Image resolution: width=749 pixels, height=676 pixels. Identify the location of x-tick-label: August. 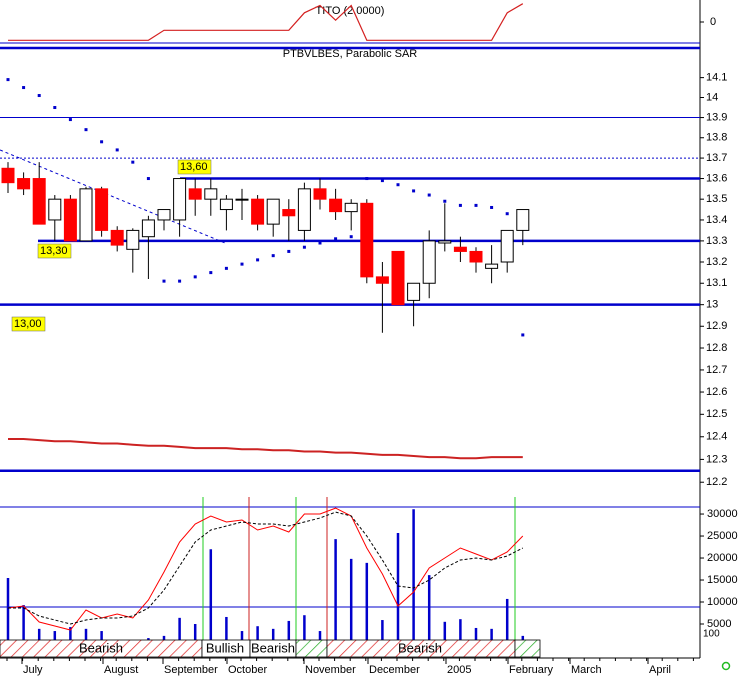
(121, 670).